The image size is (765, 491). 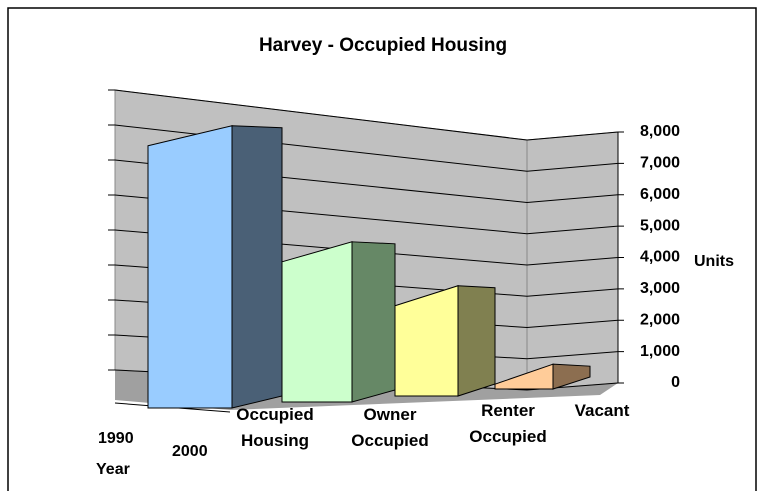 What do you see at coordinates (383, 45) in the screenshot?
I see `chart-title: Harvey - Occupied Housing` at bounding box center [383, 45].